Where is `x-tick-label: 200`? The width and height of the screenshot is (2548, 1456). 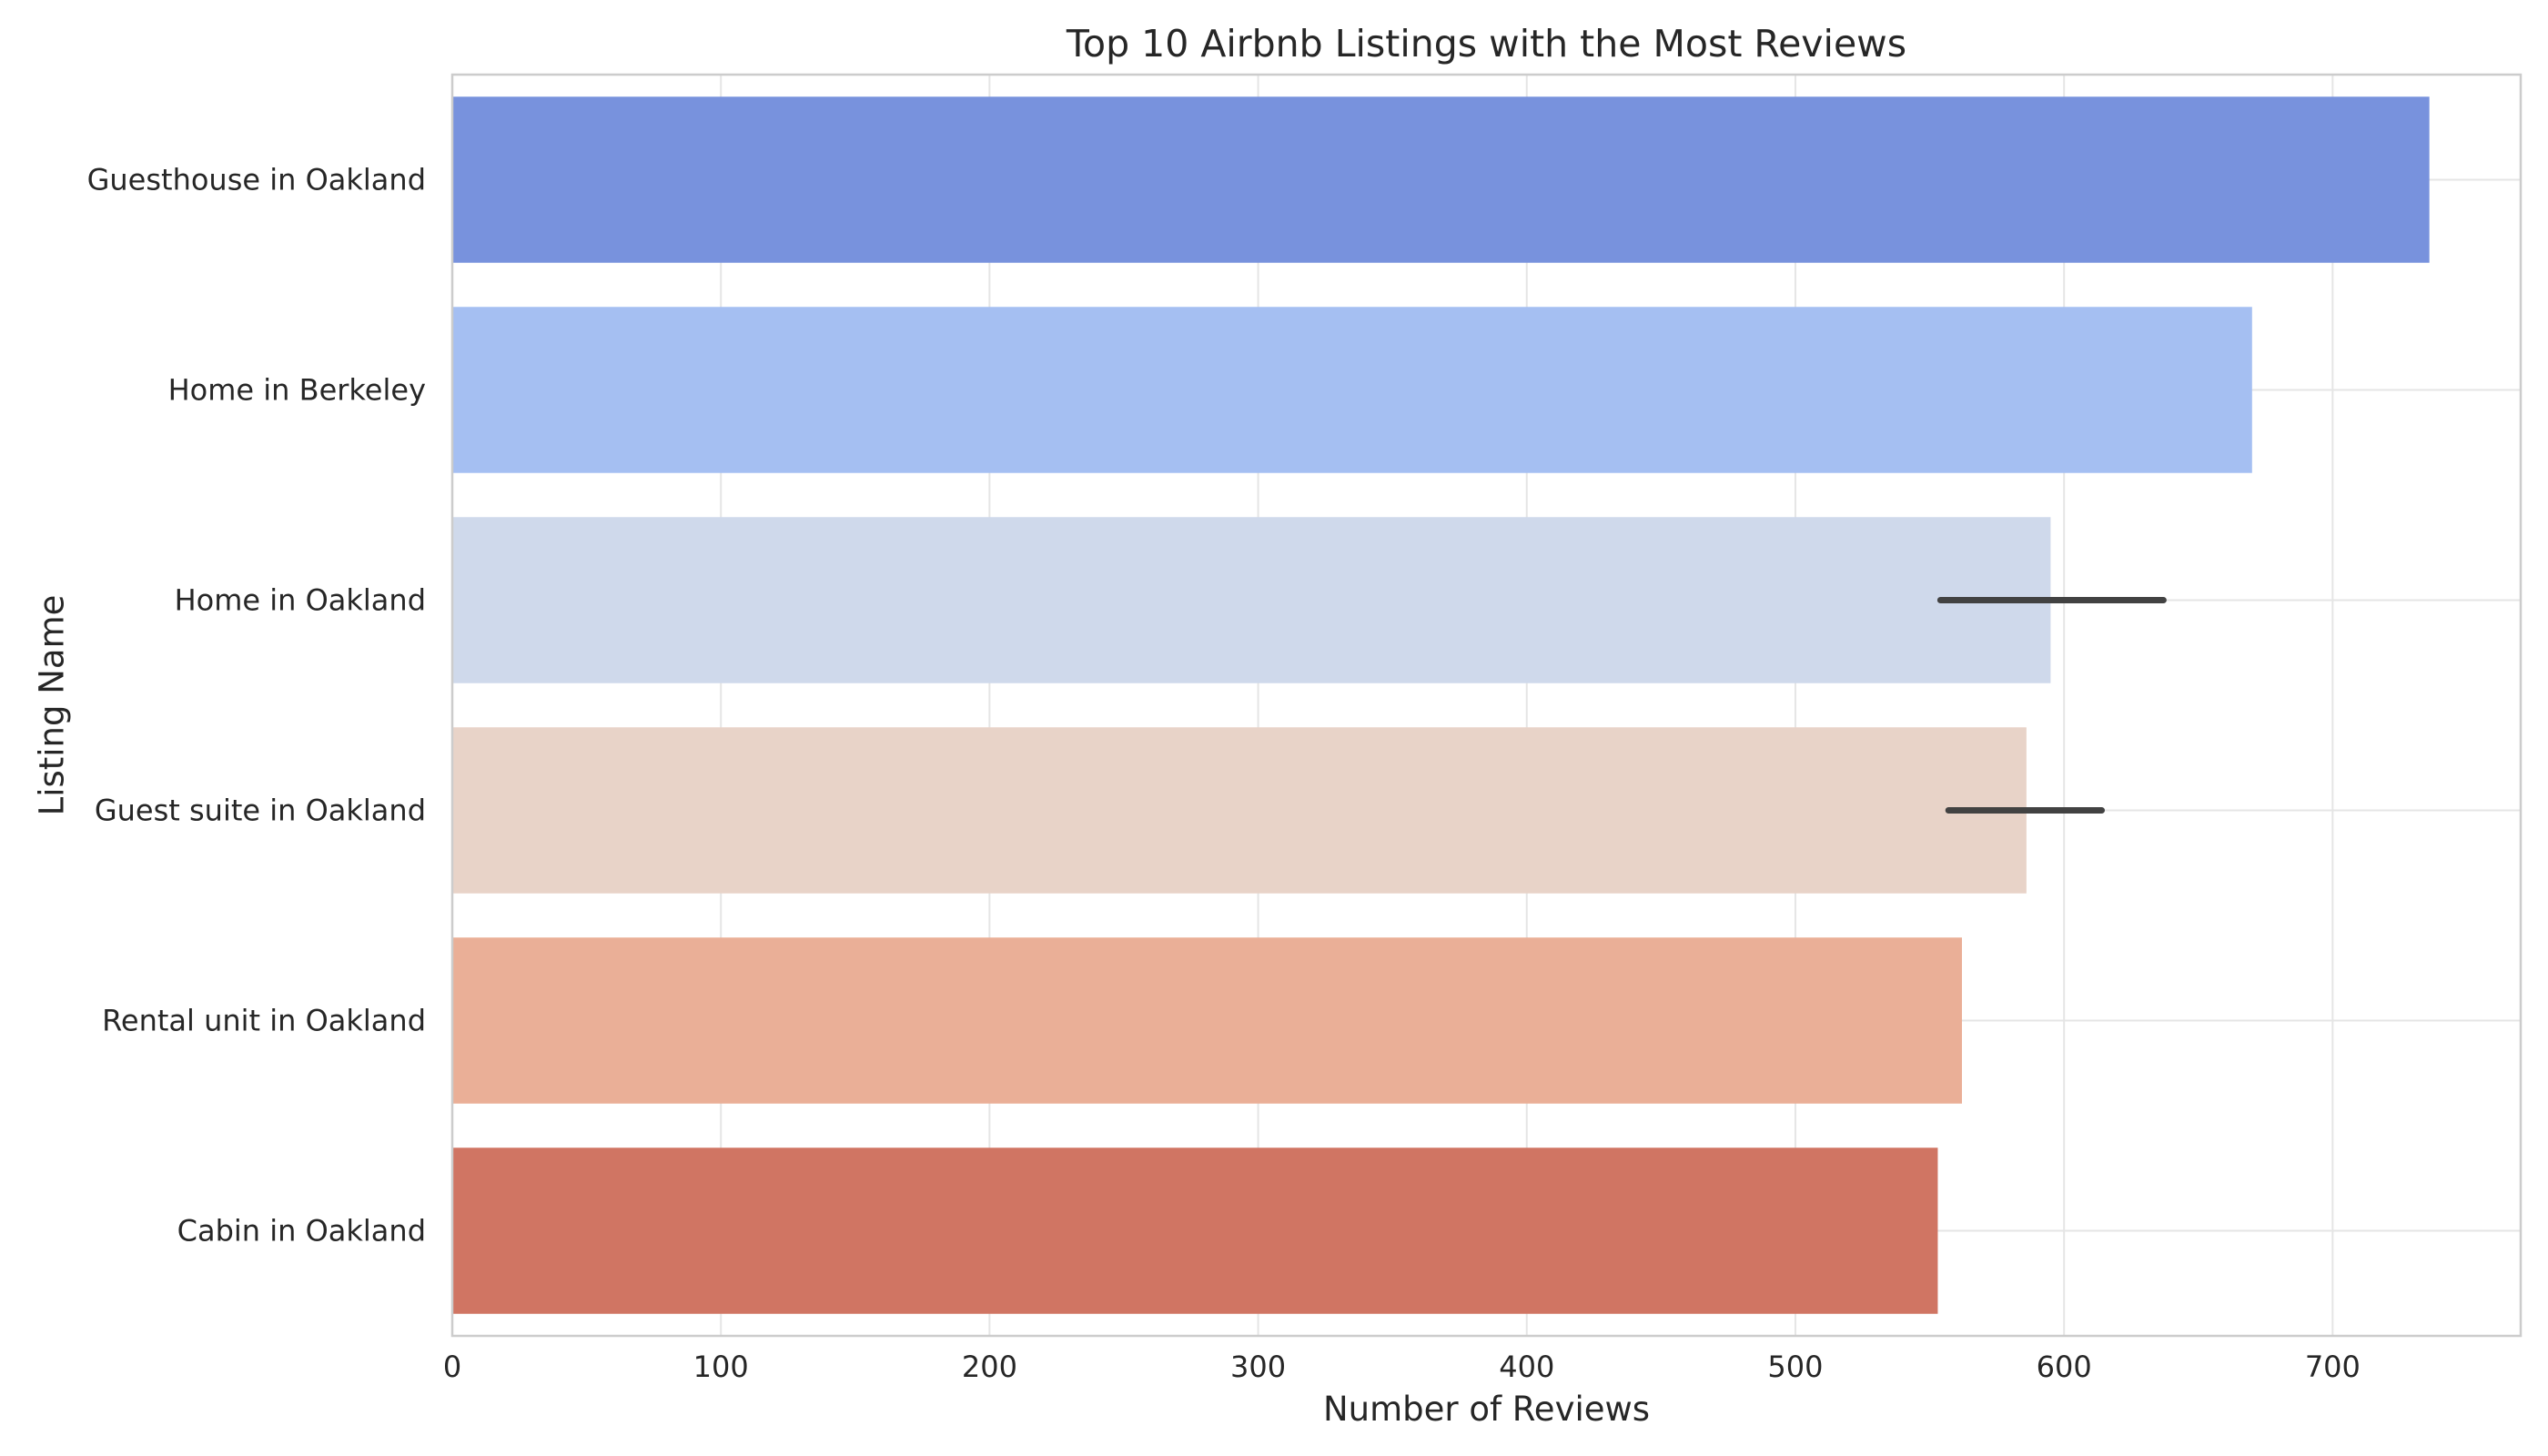 x-tick-label: 200 is located at coordinates (990, 1367).